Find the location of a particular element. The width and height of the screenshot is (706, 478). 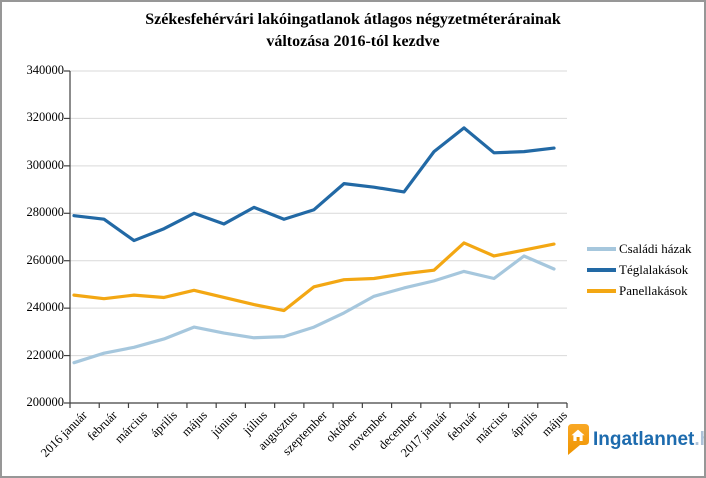

series-line-panellakások is located at coordinates (314, 277).